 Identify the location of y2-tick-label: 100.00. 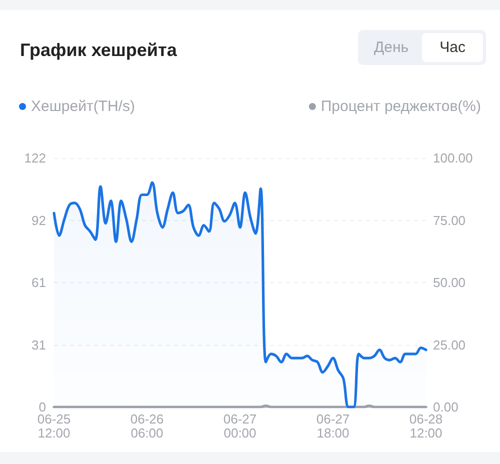
(453, 158).